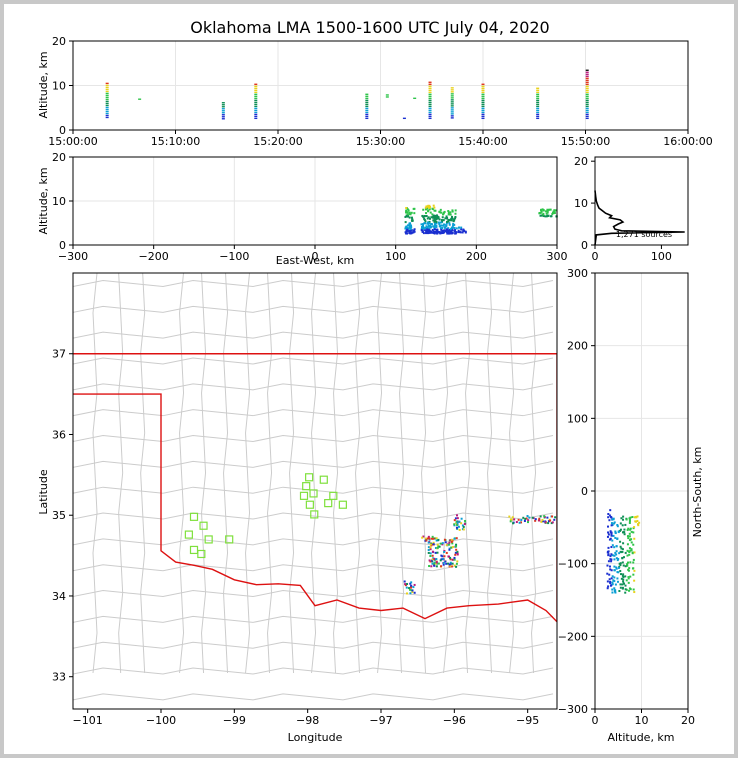 The width and height of the screenshot is (738, 758). Describe the element at coordinates (395, 256) in the screenshot. I see `eastwest-tick-label: 100` at that location.